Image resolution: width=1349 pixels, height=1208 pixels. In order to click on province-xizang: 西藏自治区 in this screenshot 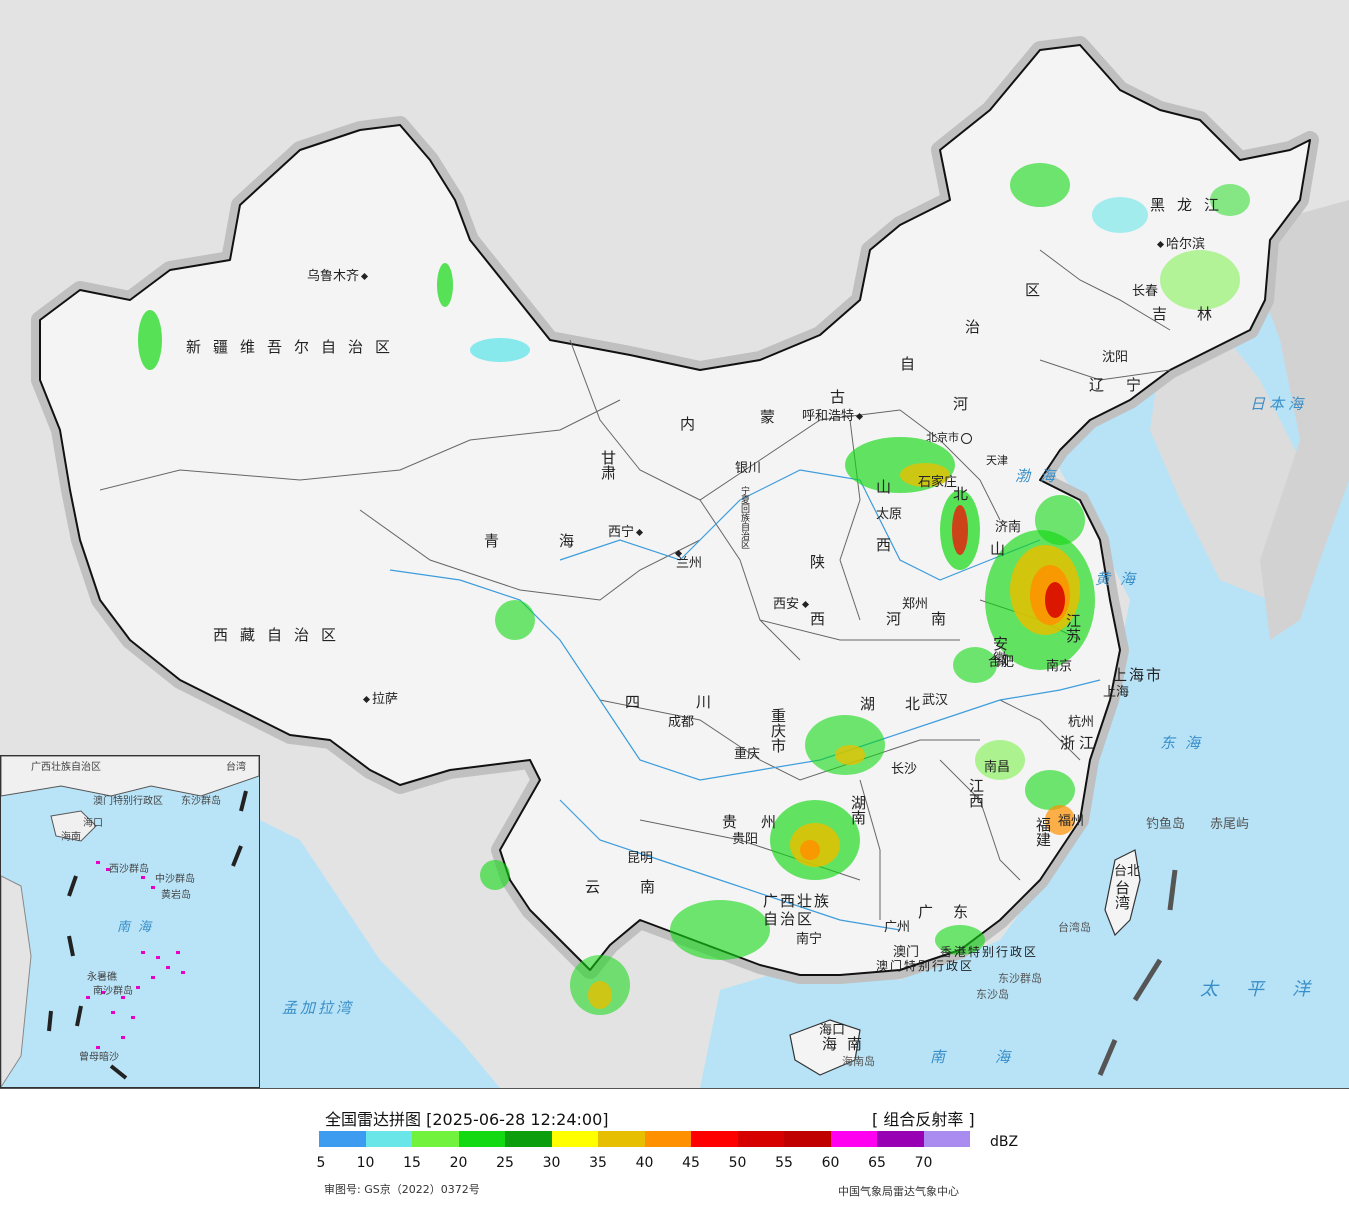, I will do `click(281, 635)`.